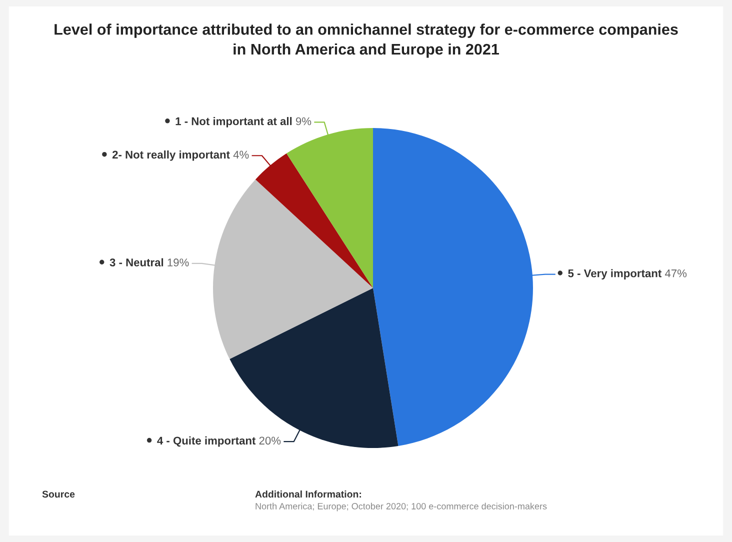 The width and height of the screenshot is (732, 542). Describe the element at coordinates (171, 155) in the screenshot. I see `slice-label: 2- Not really important` at that location.